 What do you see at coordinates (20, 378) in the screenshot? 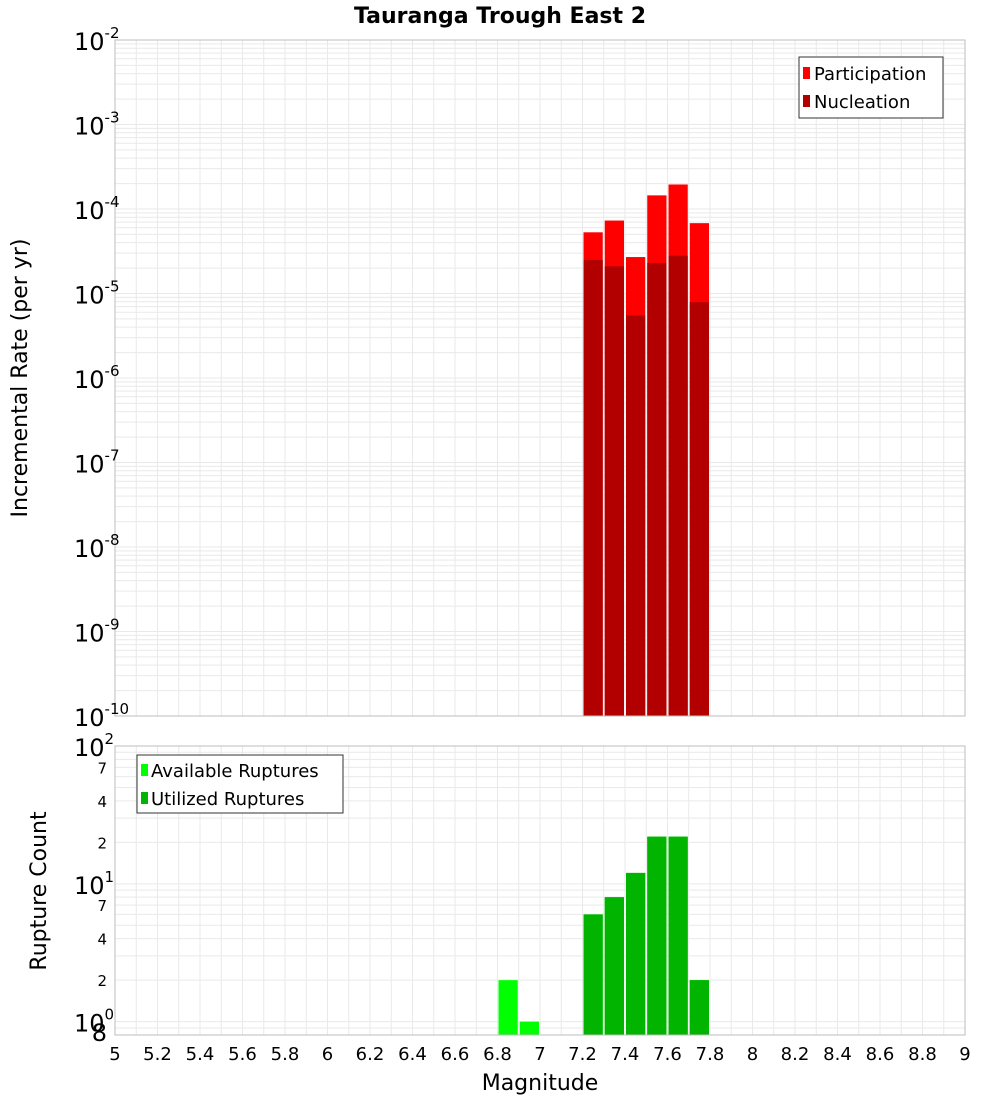
I see `rate-y-axis-label: Incremental Rate (per yr)` at bounding box center [20, 378].